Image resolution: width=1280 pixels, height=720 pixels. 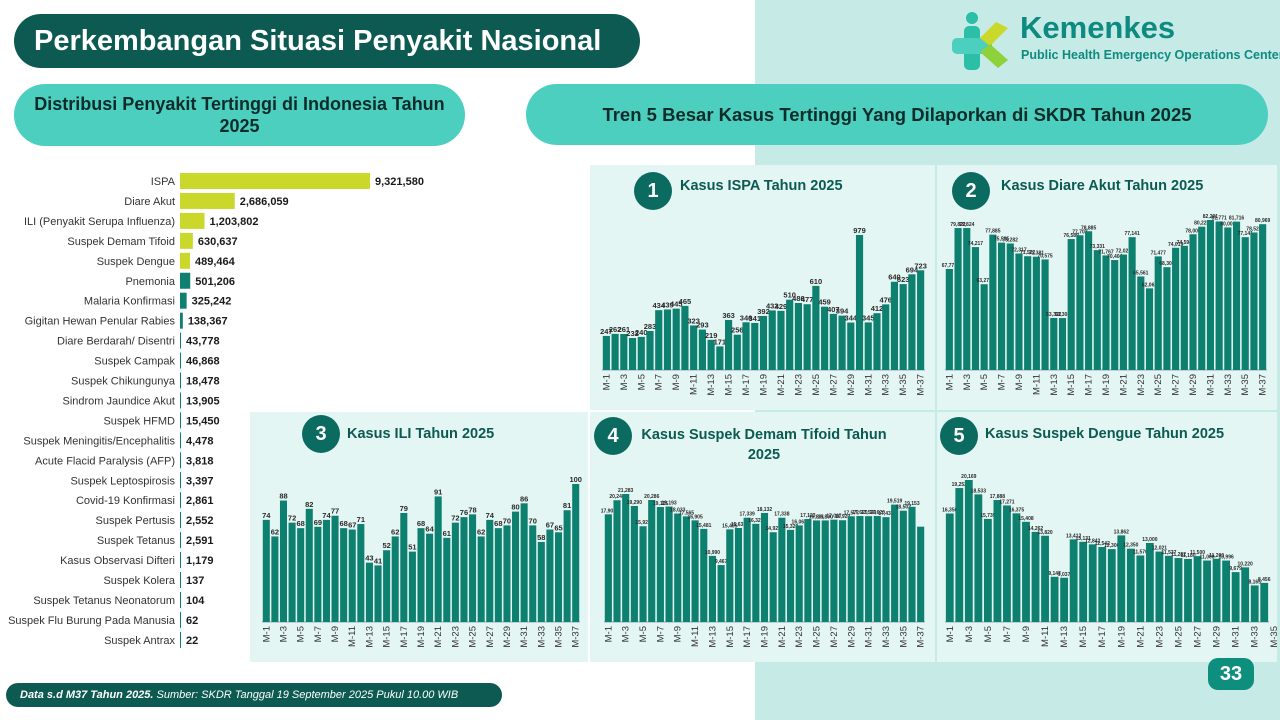 What do you see at coordinates (399, 182) in the screenshot?
I see `value-label: 9,321,580` at bounding box center [399, 182].